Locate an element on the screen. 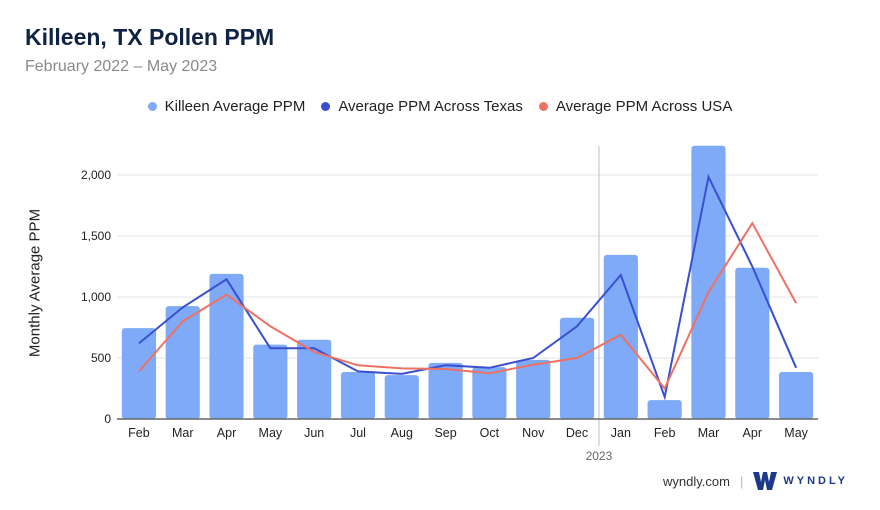 The width and height of the screenshot is (880, 510). legend-label: Average PPM Across Texas is located at coordinates (430, 106).